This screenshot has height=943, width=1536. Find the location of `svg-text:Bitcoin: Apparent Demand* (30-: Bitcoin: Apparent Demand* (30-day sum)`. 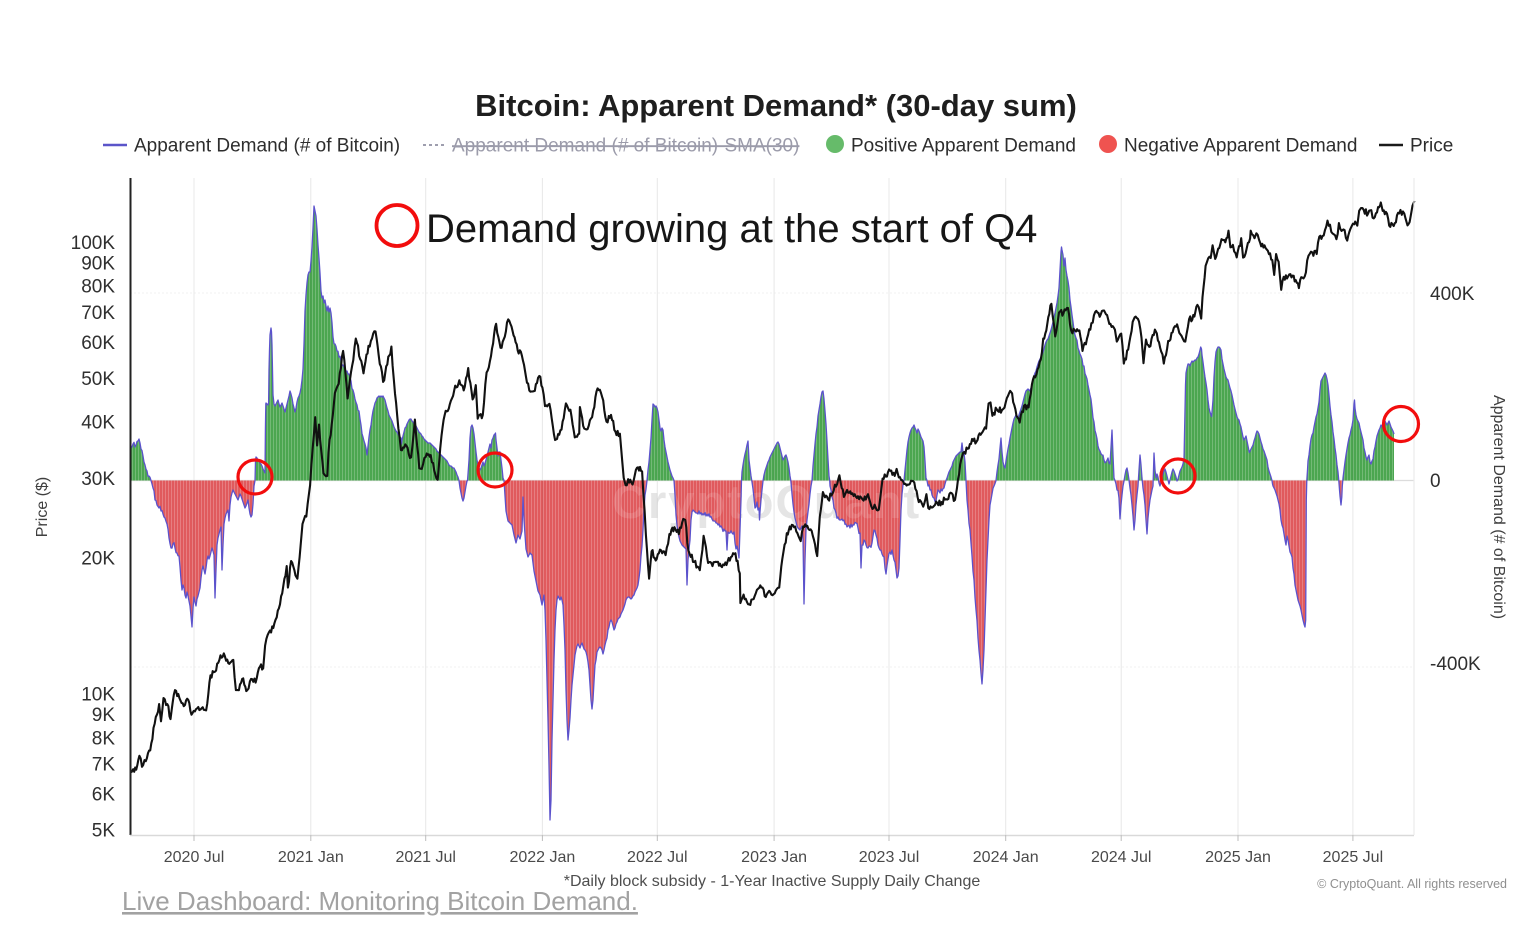

svg-text:Bitcoin: Apparent Demand* (30-: Bitcoin: Apparent Demand* (30-day sum) is located at coordinates (776, 105).